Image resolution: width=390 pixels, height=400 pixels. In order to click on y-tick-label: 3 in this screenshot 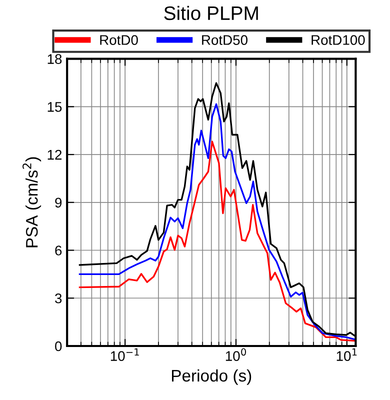, I will do `click(58, 298)`.